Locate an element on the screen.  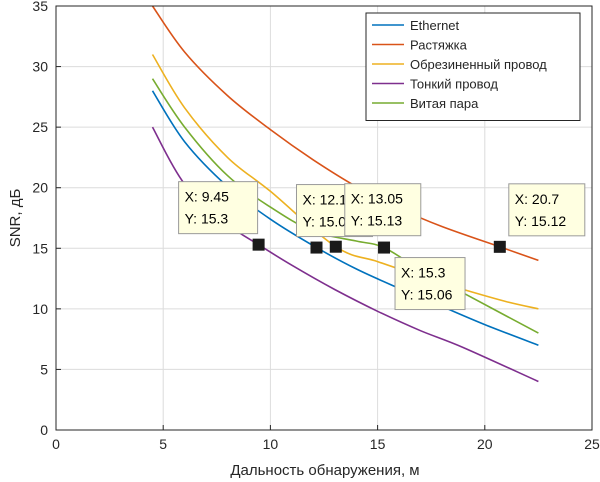
legend-label: Ethernet is located at coordinates (435, 25).